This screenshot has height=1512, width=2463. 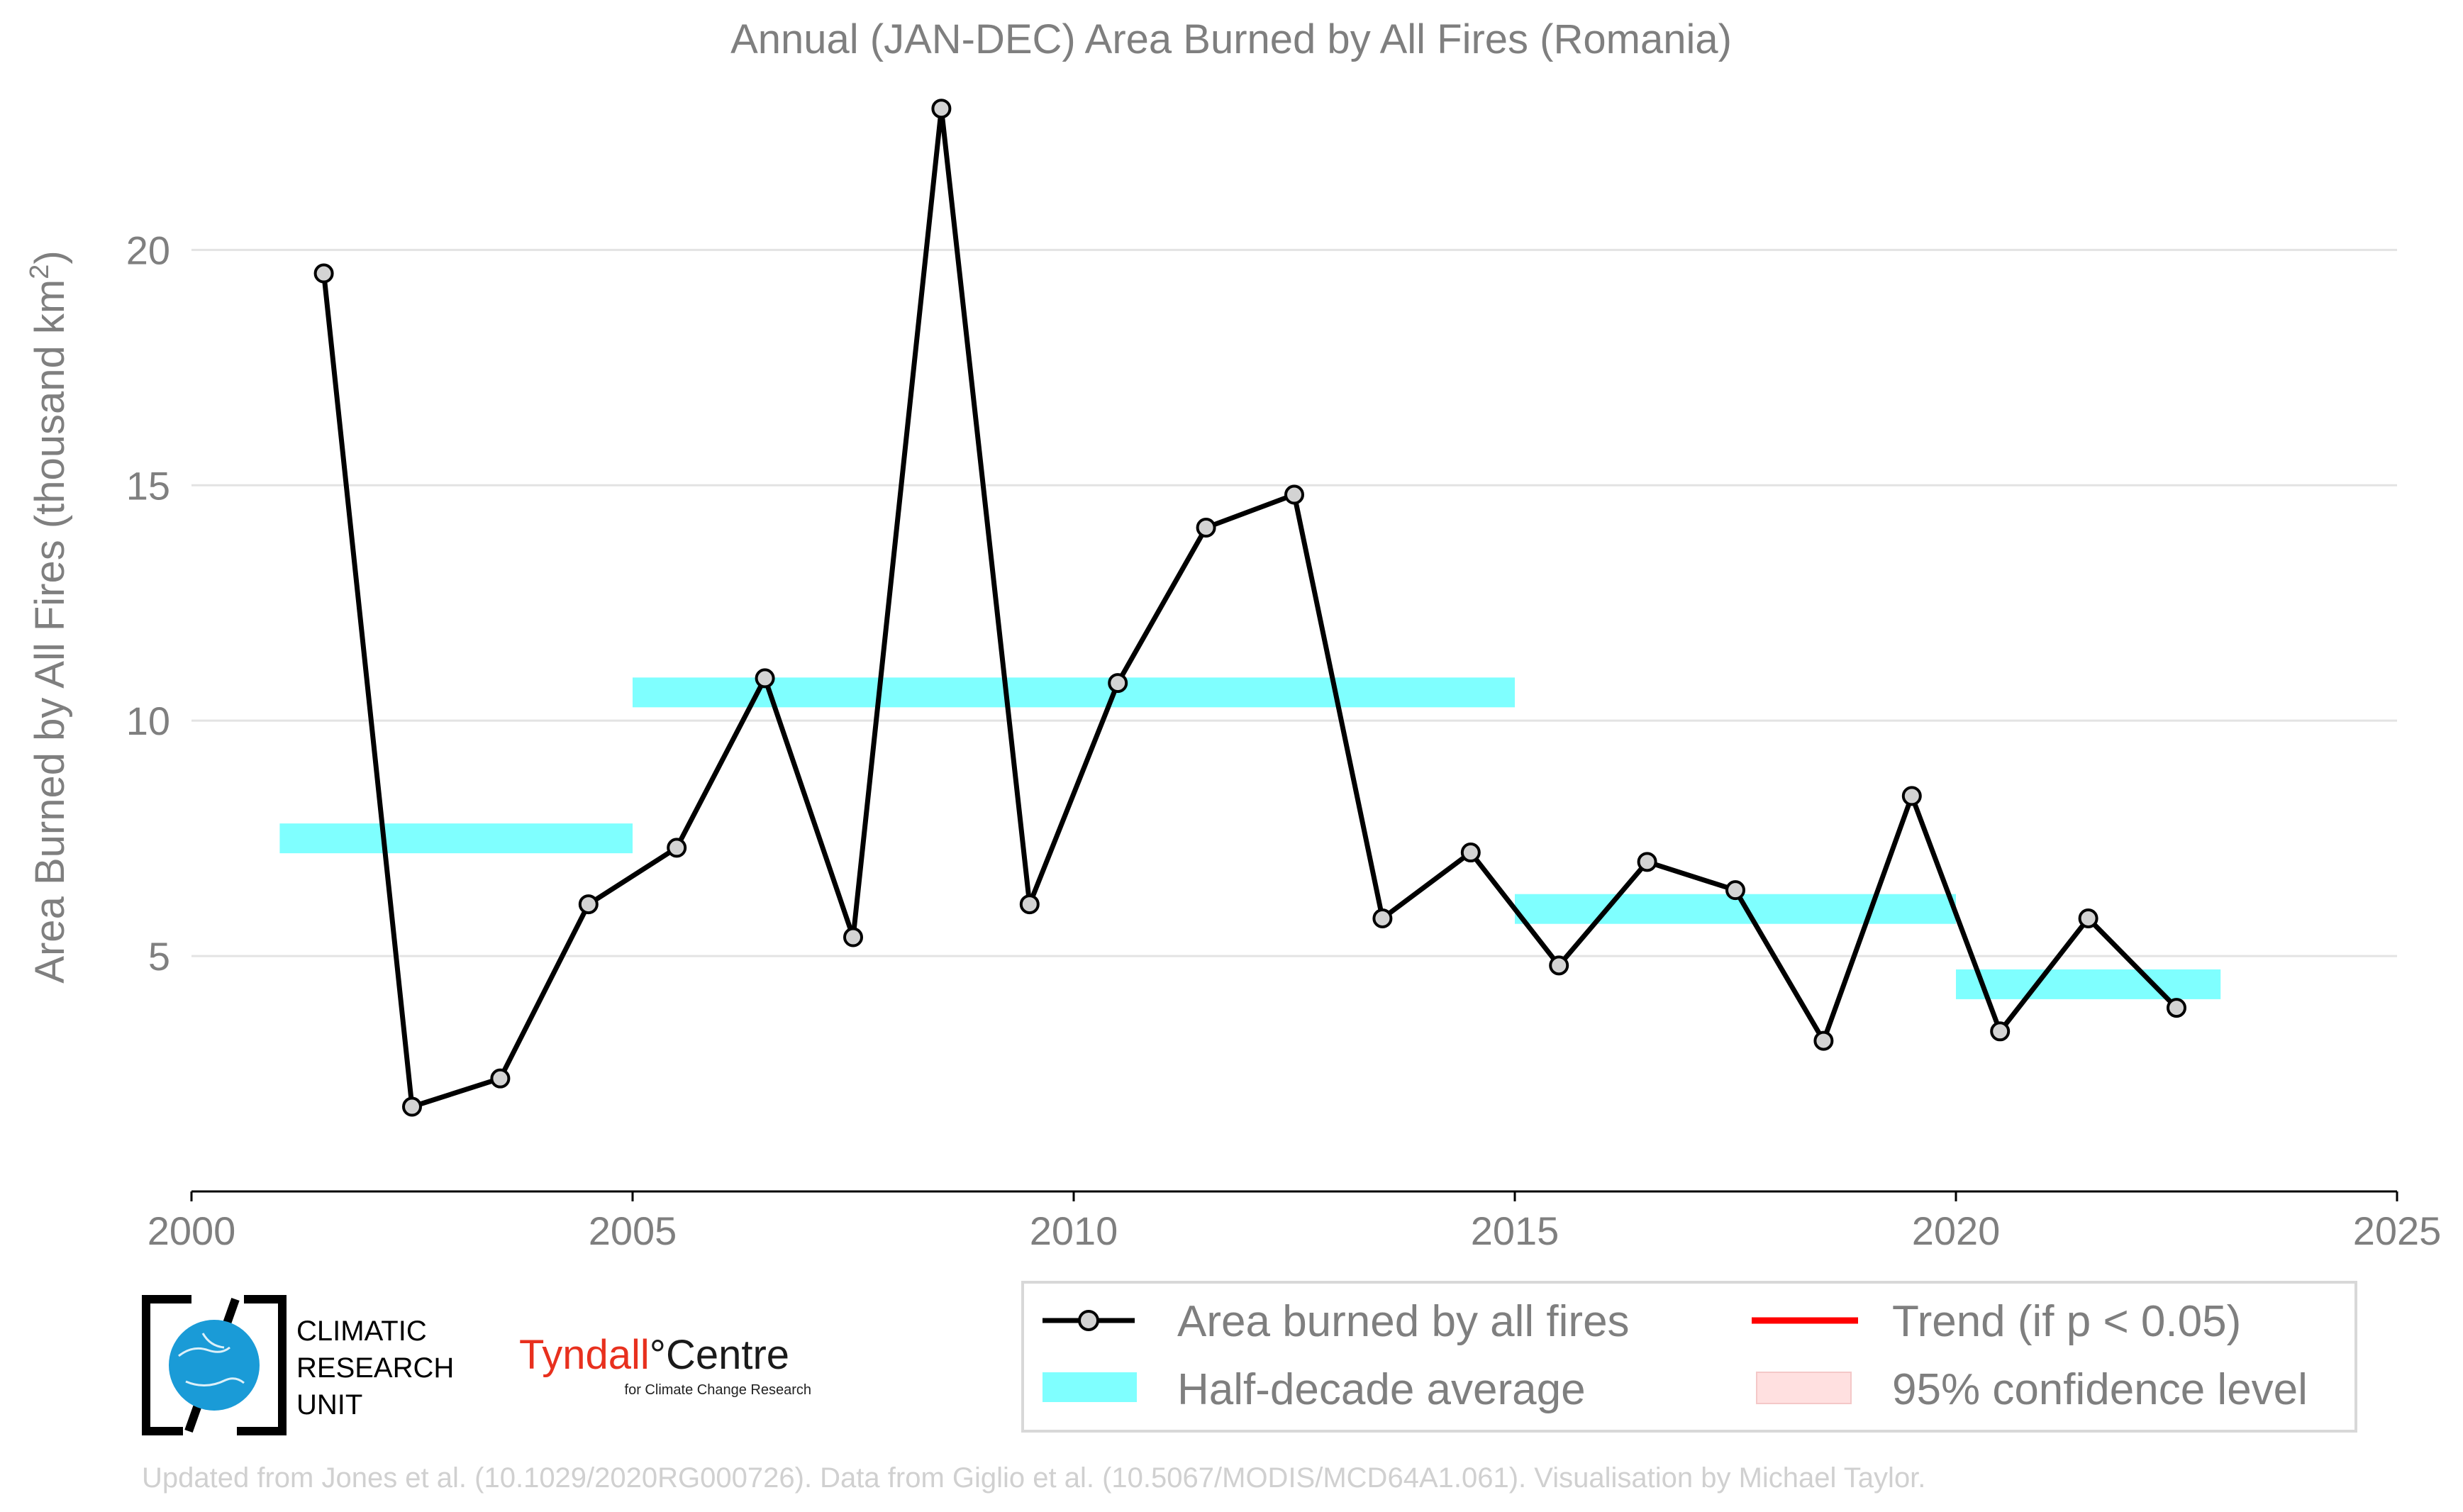 What do you see at coordinates (159, 956) in the screenshot?
I see `y-tick-label: 5` at bounding box center [159, 956].